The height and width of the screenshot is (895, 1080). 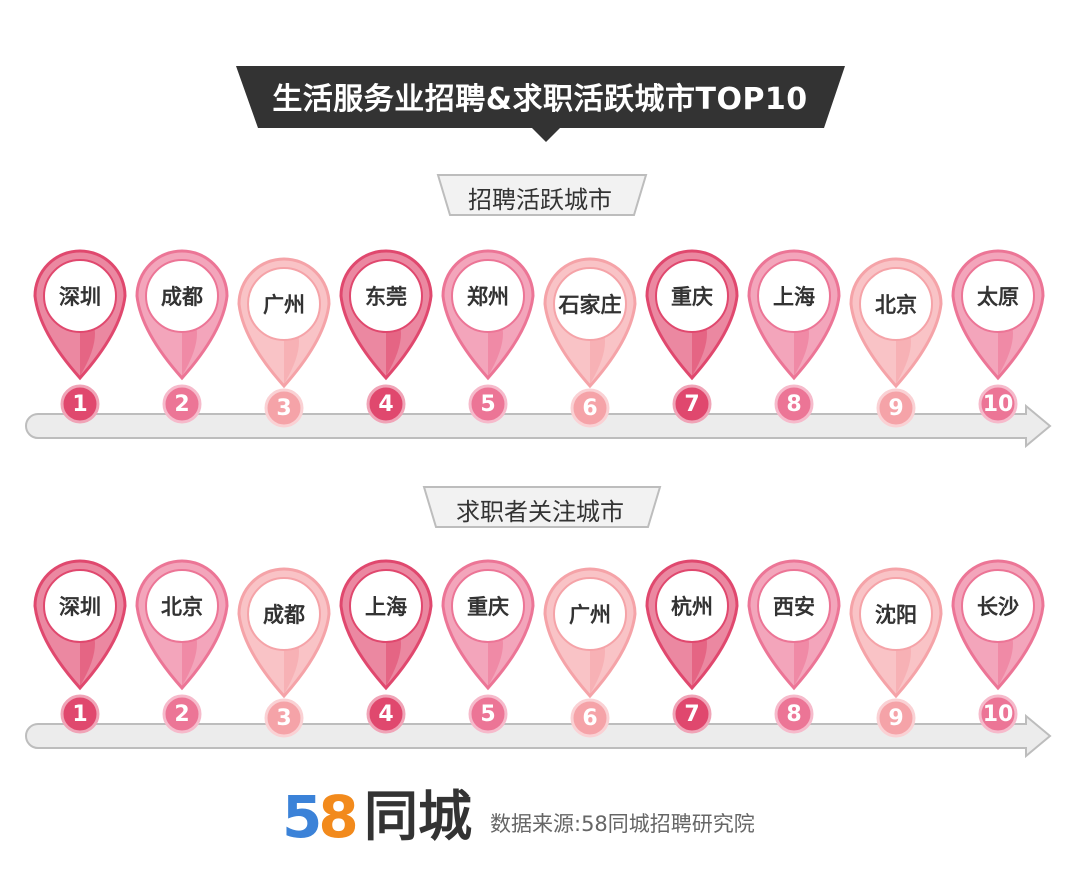 What do you see at coordinates (540, 99) in the screenshot?
I see `page-title: 生活服务业招聘&求职活跃城市TOP10` at bounding box center [540, 99].